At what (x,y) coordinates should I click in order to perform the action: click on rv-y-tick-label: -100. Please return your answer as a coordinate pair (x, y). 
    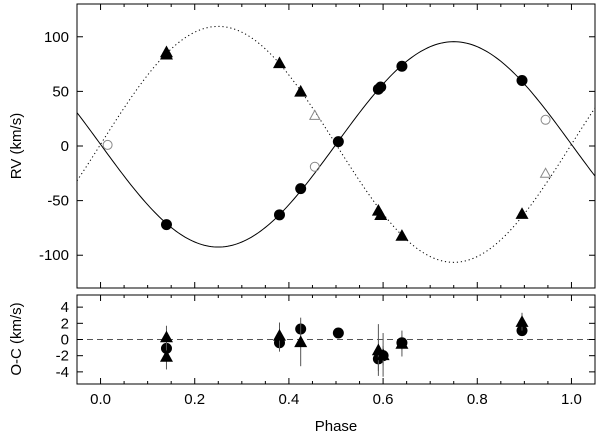
    Looking at the image, I should click on (54, 255).